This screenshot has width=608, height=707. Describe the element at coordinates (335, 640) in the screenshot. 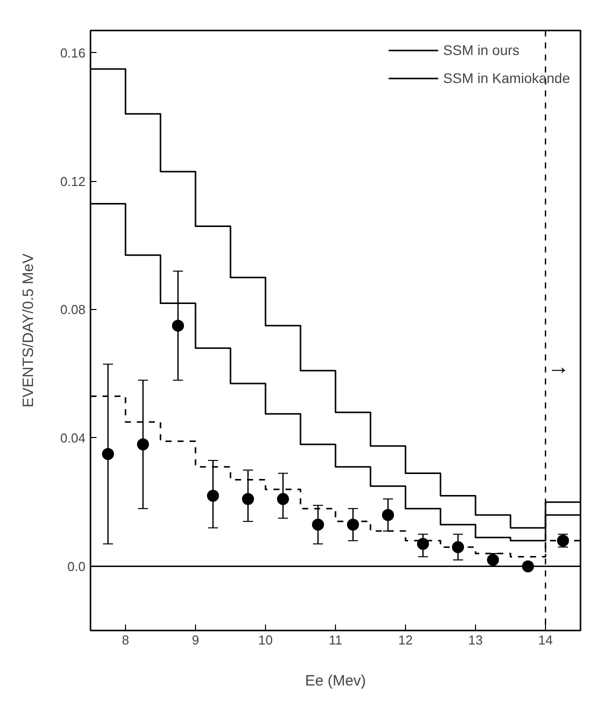

I see `x-tick-label: 11` at that location.